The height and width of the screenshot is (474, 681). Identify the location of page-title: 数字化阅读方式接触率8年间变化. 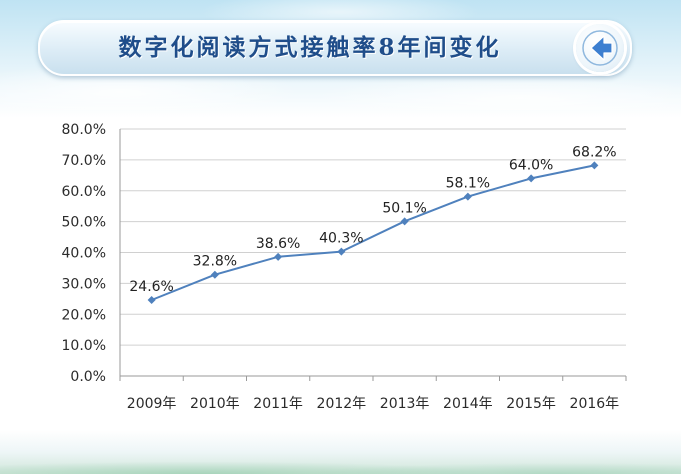
(310, 47).